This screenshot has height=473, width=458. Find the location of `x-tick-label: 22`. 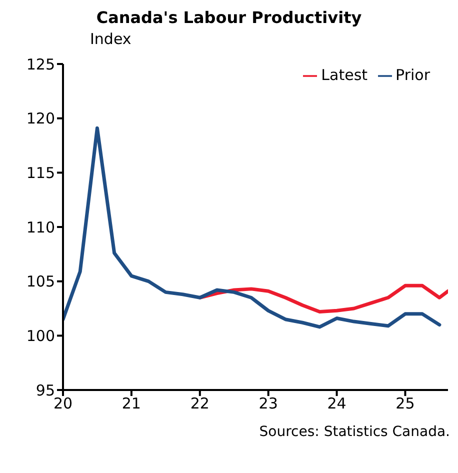

x-tick-label: 22 is located at coordinates (200, 403).